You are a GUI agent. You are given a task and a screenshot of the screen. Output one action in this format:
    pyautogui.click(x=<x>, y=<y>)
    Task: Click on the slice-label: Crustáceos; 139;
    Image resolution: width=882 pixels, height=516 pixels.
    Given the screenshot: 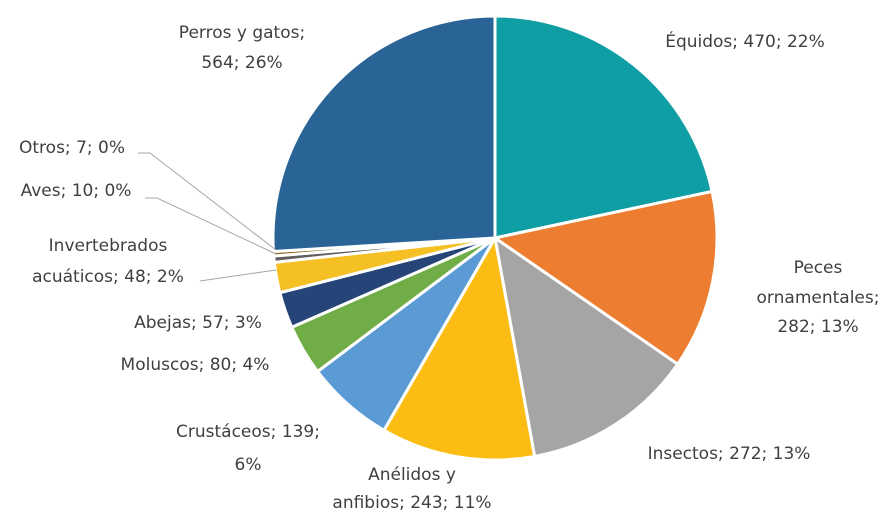 What is the action you would take?
    pyautogui.click(x=248, y=432)
    